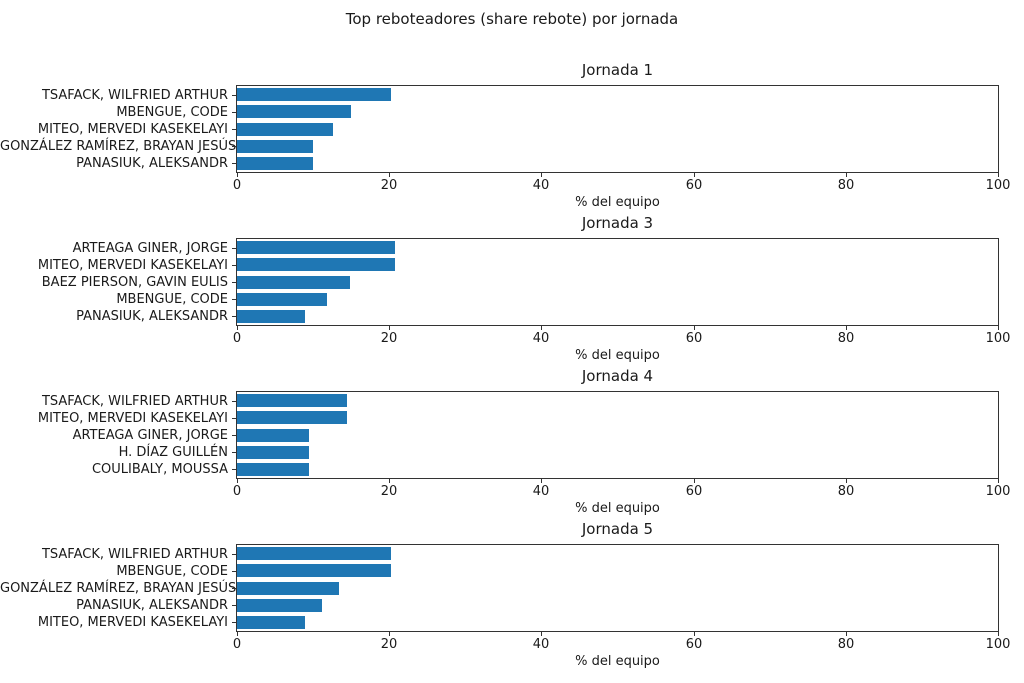 The width and height of the screenshot is (1024, 683). What do you see at coordinates (173, 452) in the screenshot?
I see `category-label: H. DÍAZ GUILLÉN` at bounding box center [173, 452].